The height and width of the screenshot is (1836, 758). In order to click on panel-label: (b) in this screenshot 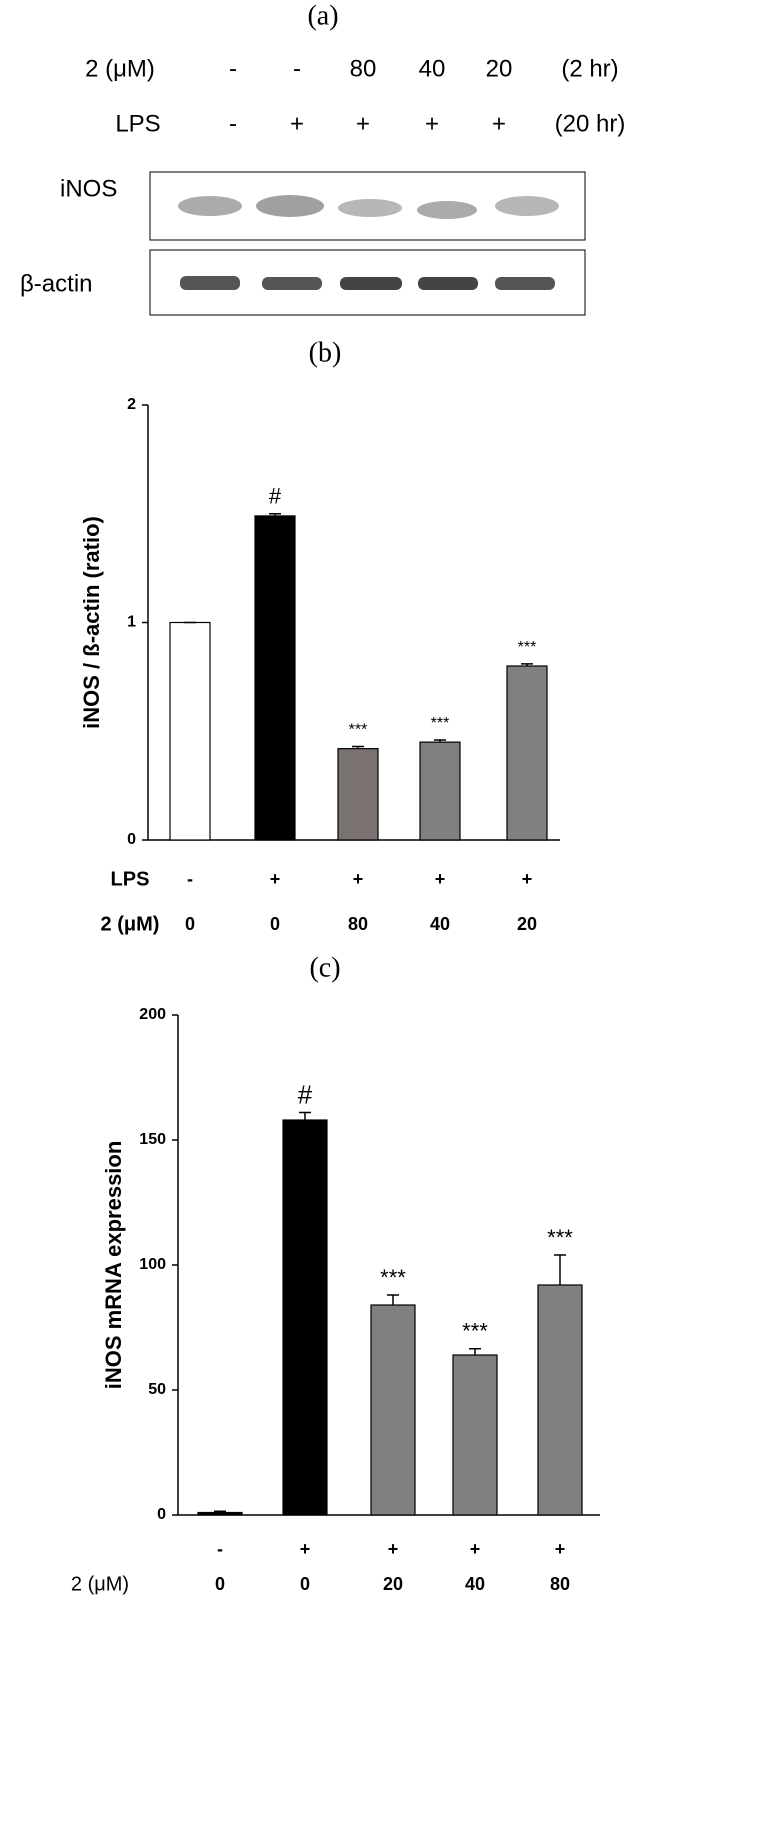, I will do `click(325, 352)`.